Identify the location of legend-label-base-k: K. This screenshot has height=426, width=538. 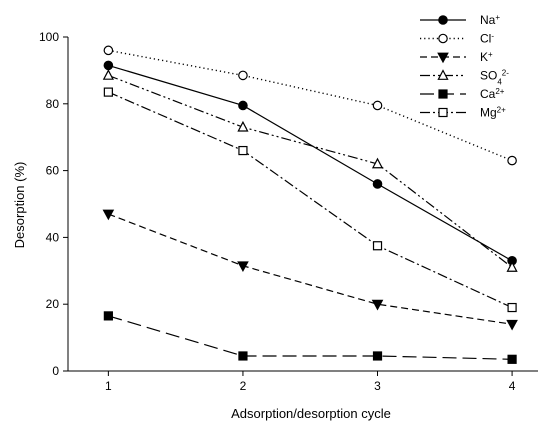
(484, 57).